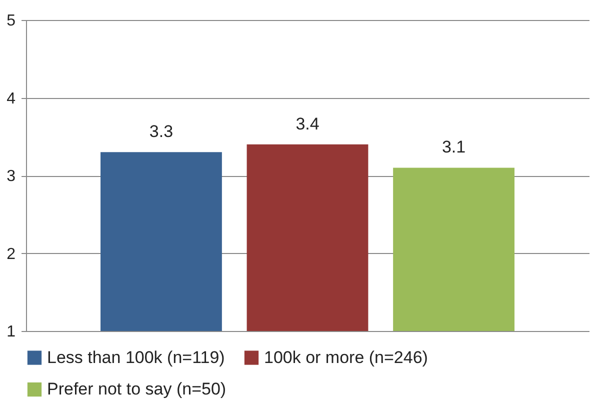 This screenshot has width=603, height=404. What do you see at coordinates (346, 357) in the screenshot?
I see `legend-label: 100k or more (n=246)` at bounding box center [346, 357].